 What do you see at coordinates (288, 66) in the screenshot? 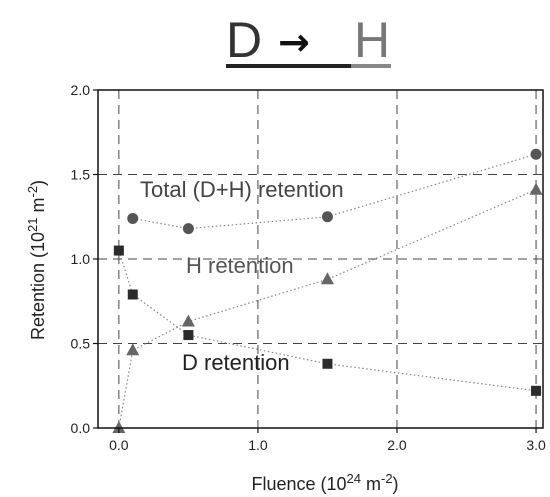
I see `title-underline-dark` at bounding box center [288, 66].